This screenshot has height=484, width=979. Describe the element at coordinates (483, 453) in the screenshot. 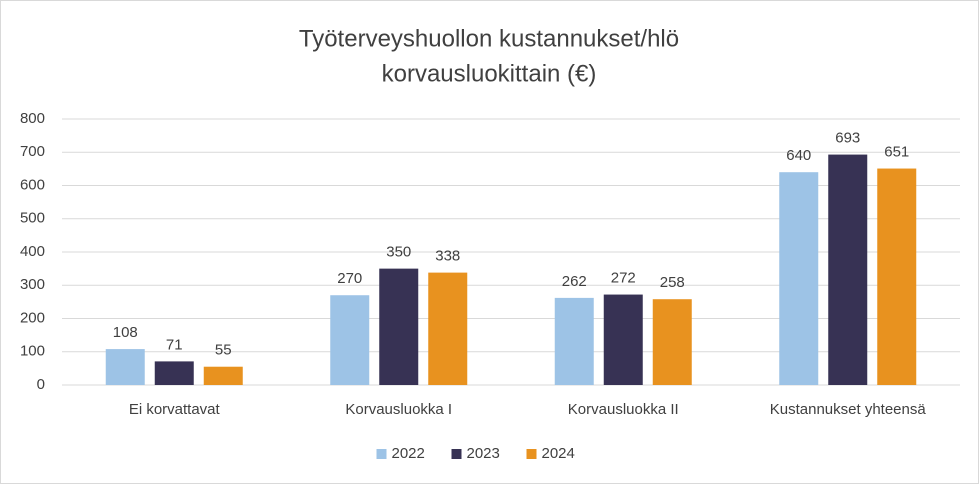

I see `legend-label: 2023` at that location.